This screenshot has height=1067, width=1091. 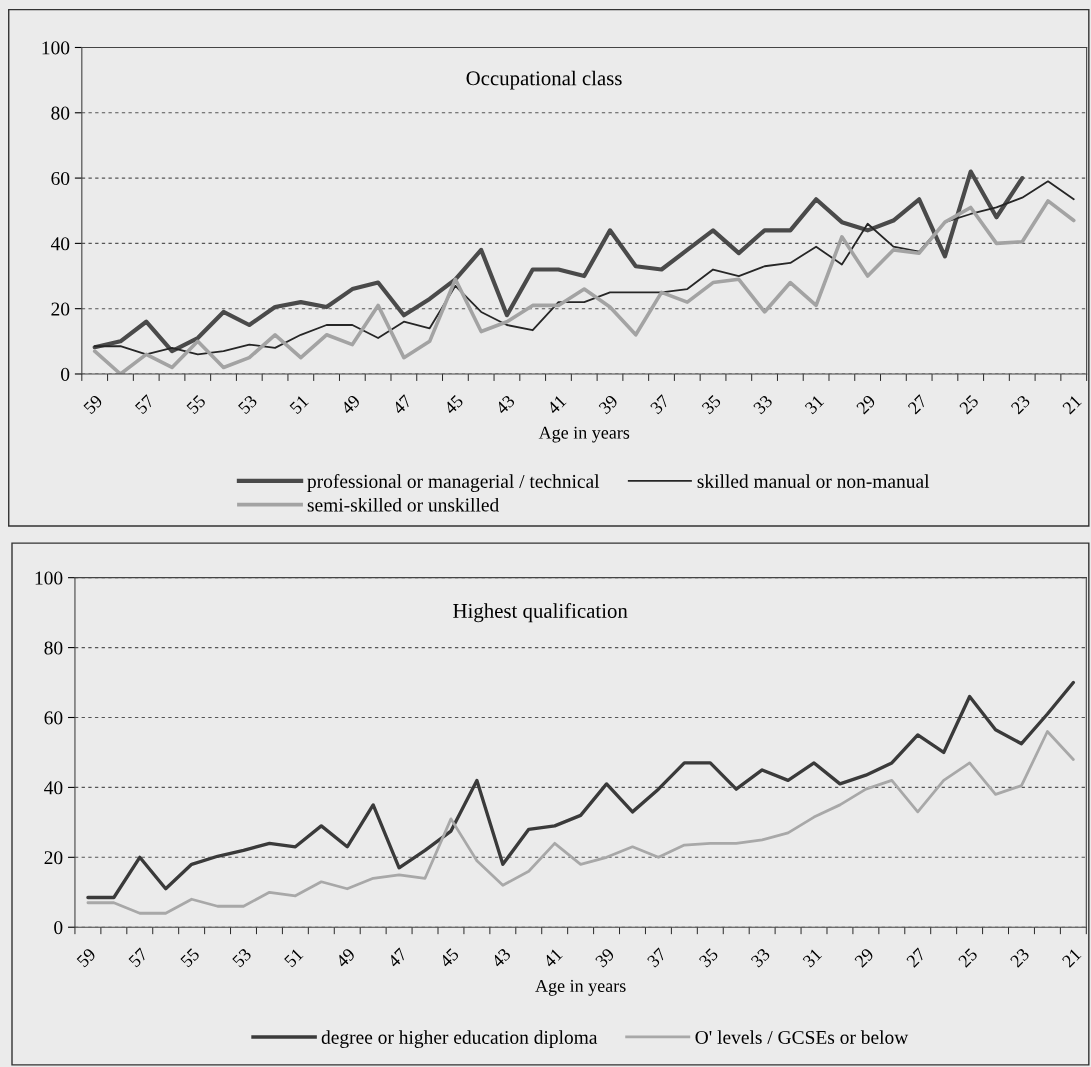 I want to click on text: Occupational class, so click(x=544, y=80).